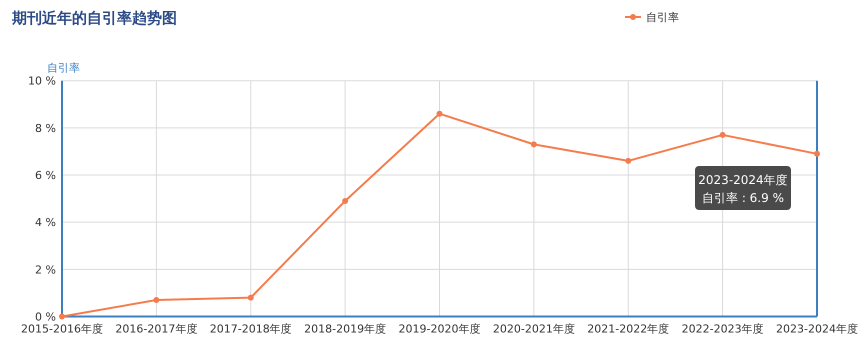  I want to click on legend-label: 自引率, so click(662, 17).